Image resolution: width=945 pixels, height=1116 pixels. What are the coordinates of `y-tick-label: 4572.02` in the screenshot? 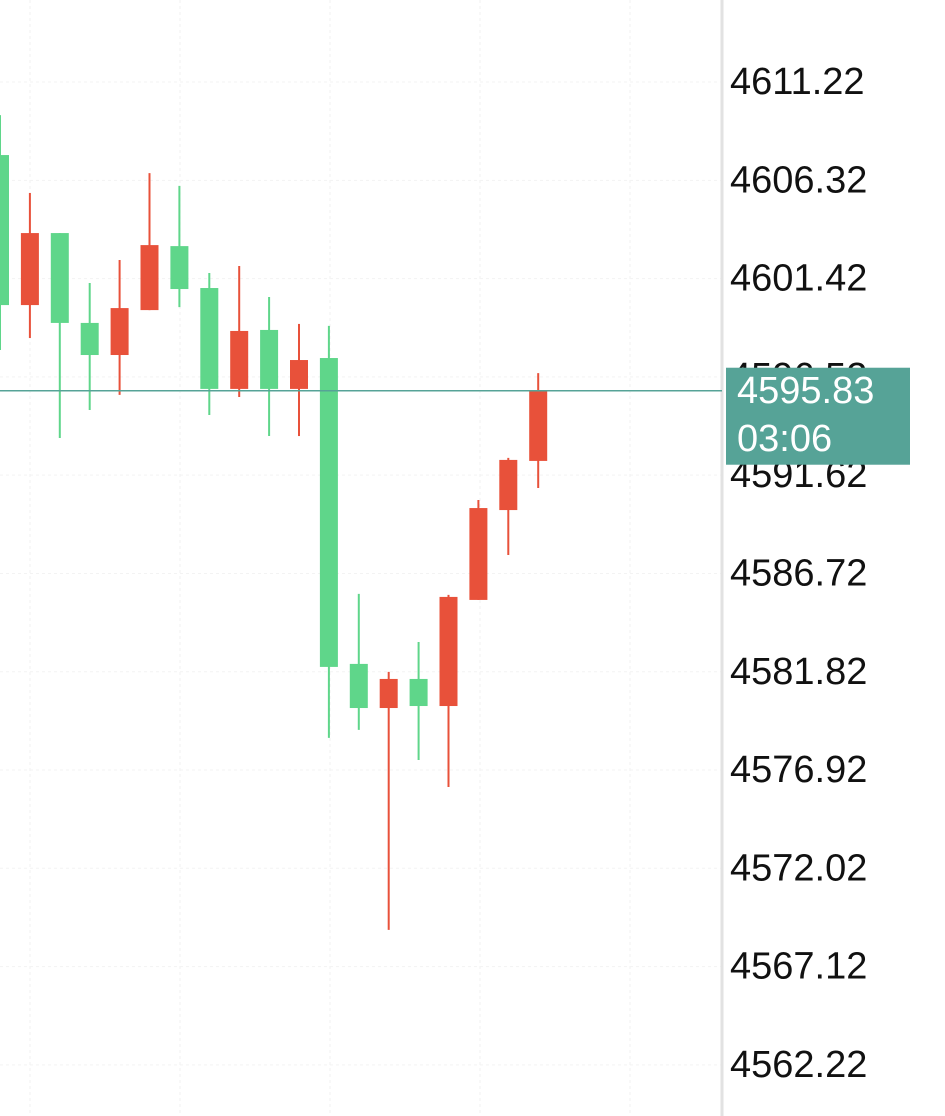 It's located at (798, 868).